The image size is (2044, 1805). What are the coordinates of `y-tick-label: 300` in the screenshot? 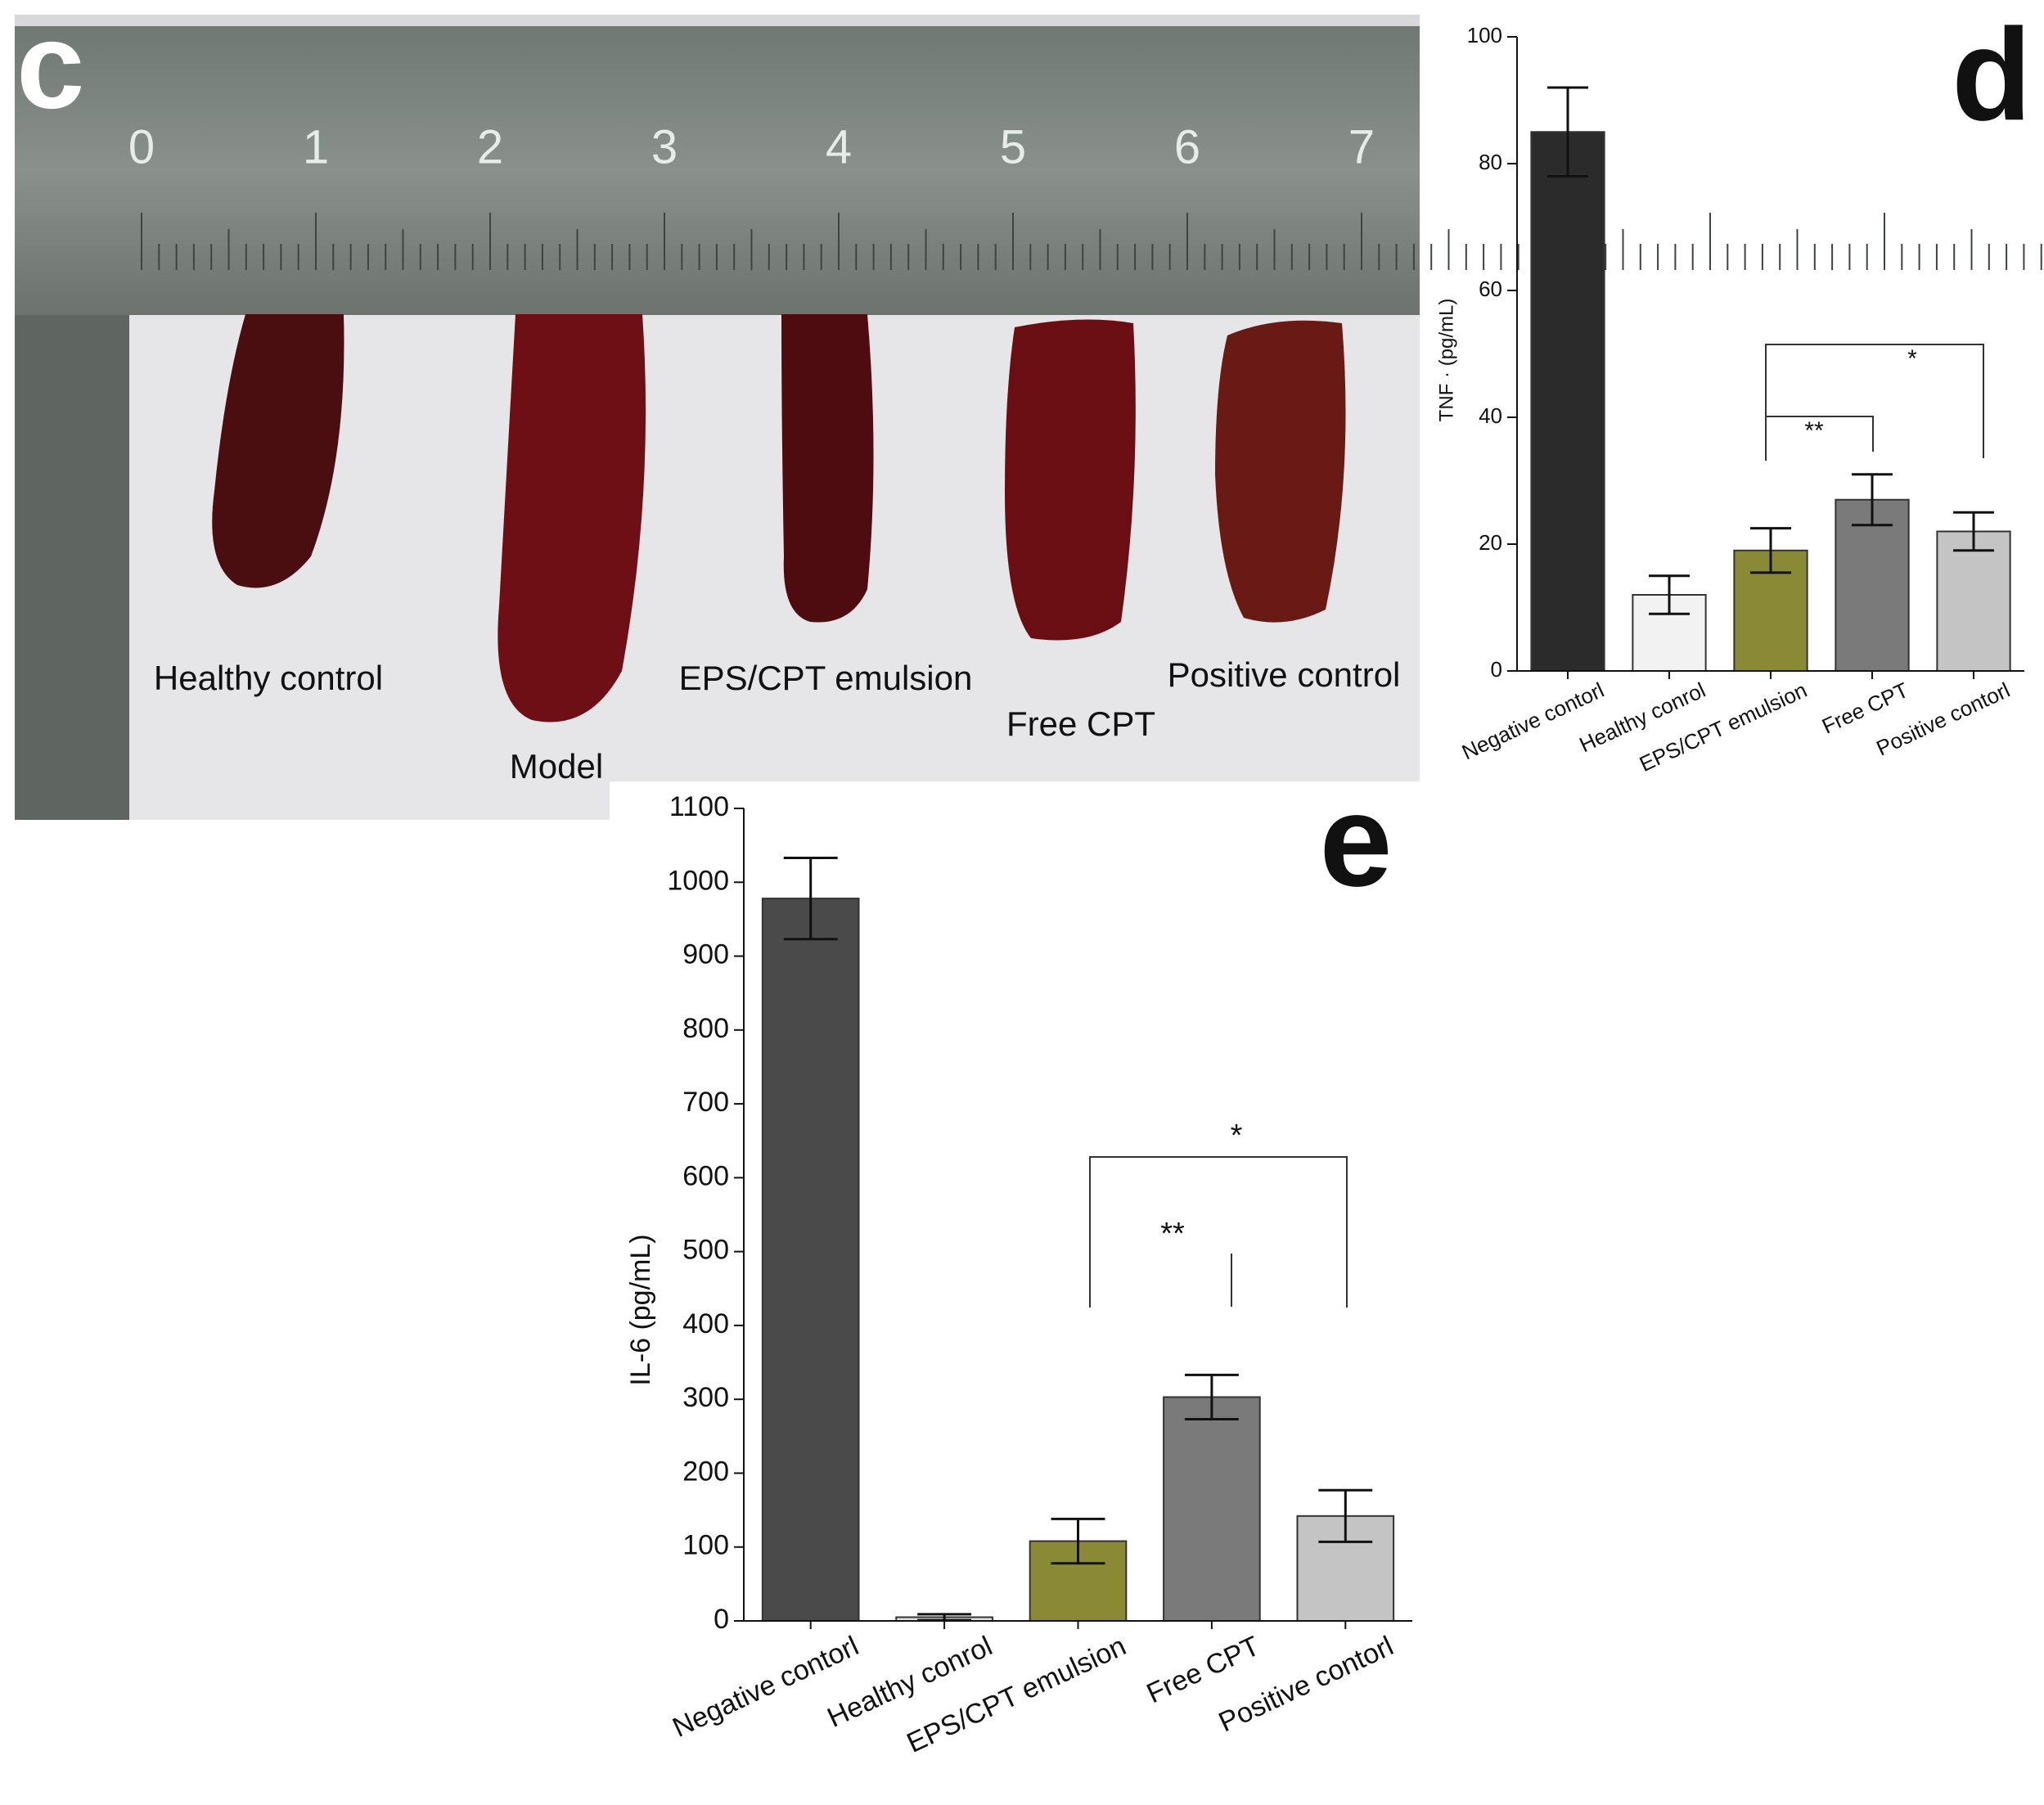 It's located at (705, 1397).